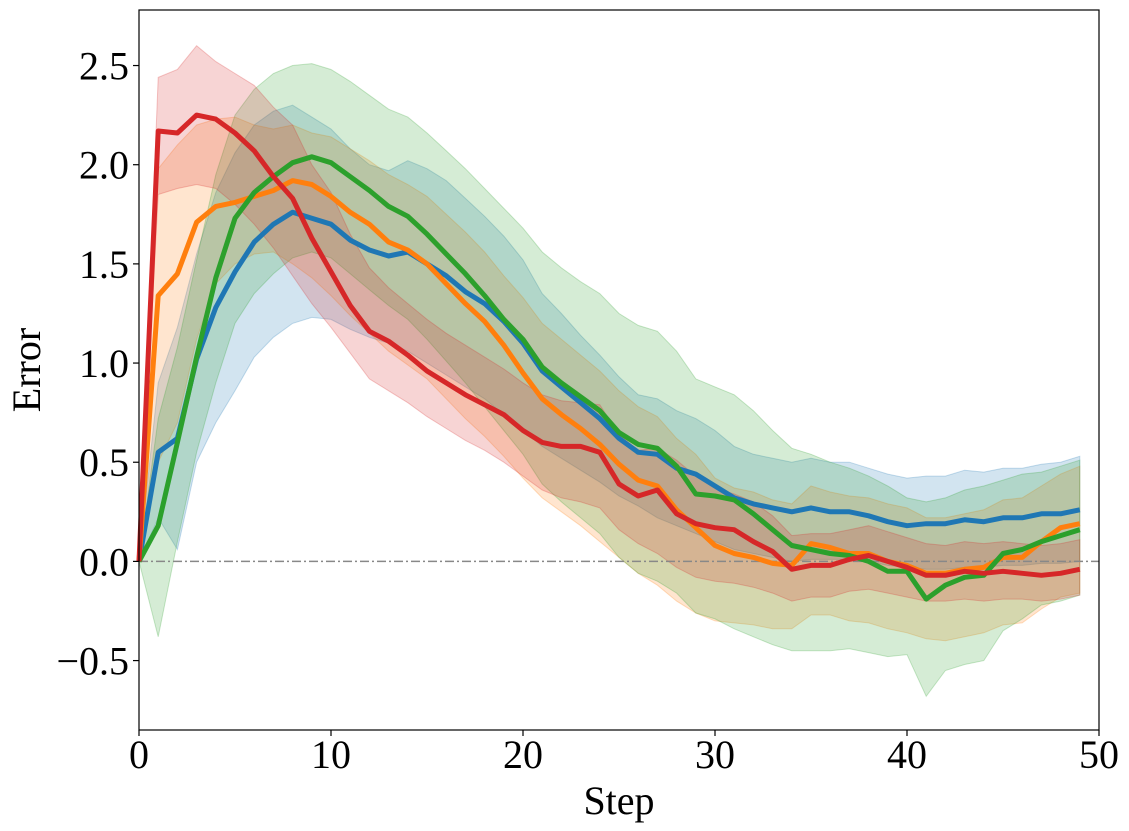  I want to click on y-tick-label: 2.0, so click(104, 165).